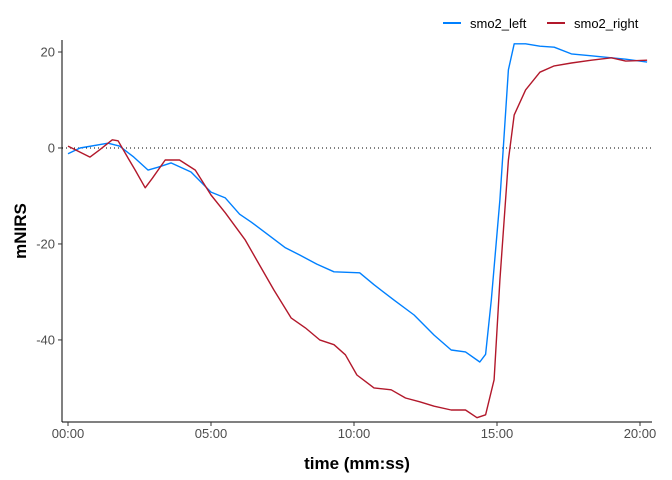 The width and height of the screenshot is (672, 480). Describe the element at coordinates (354, 433) in the screenshot. I see `x-tick-label: 10:00` at that location.